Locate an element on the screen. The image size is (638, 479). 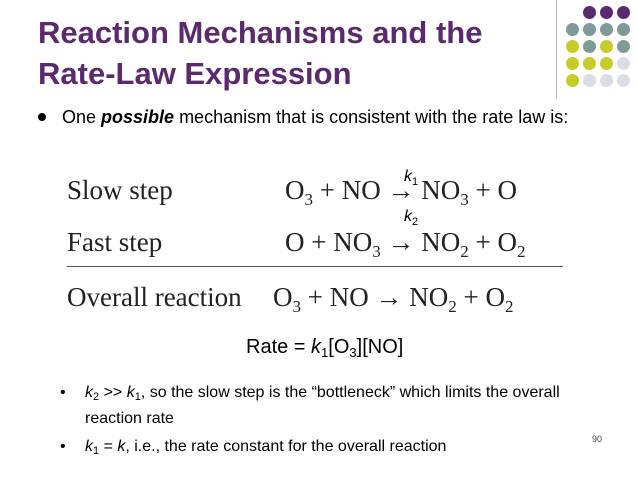
fast-step-equation: O + NO3 → NO2 + O2 is located at coordinates (405, 244).